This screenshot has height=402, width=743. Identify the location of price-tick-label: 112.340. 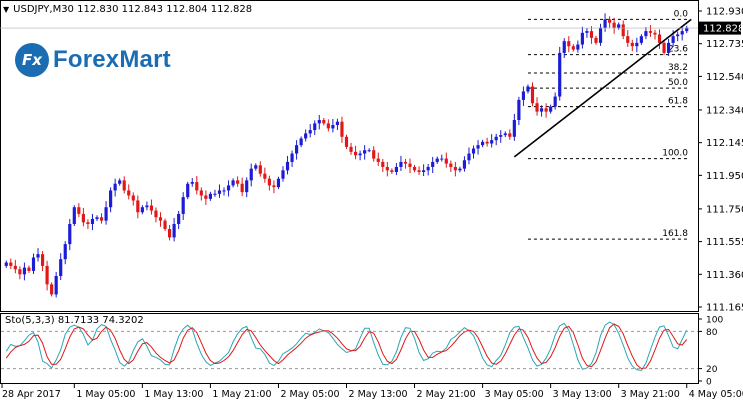
(724, 110).